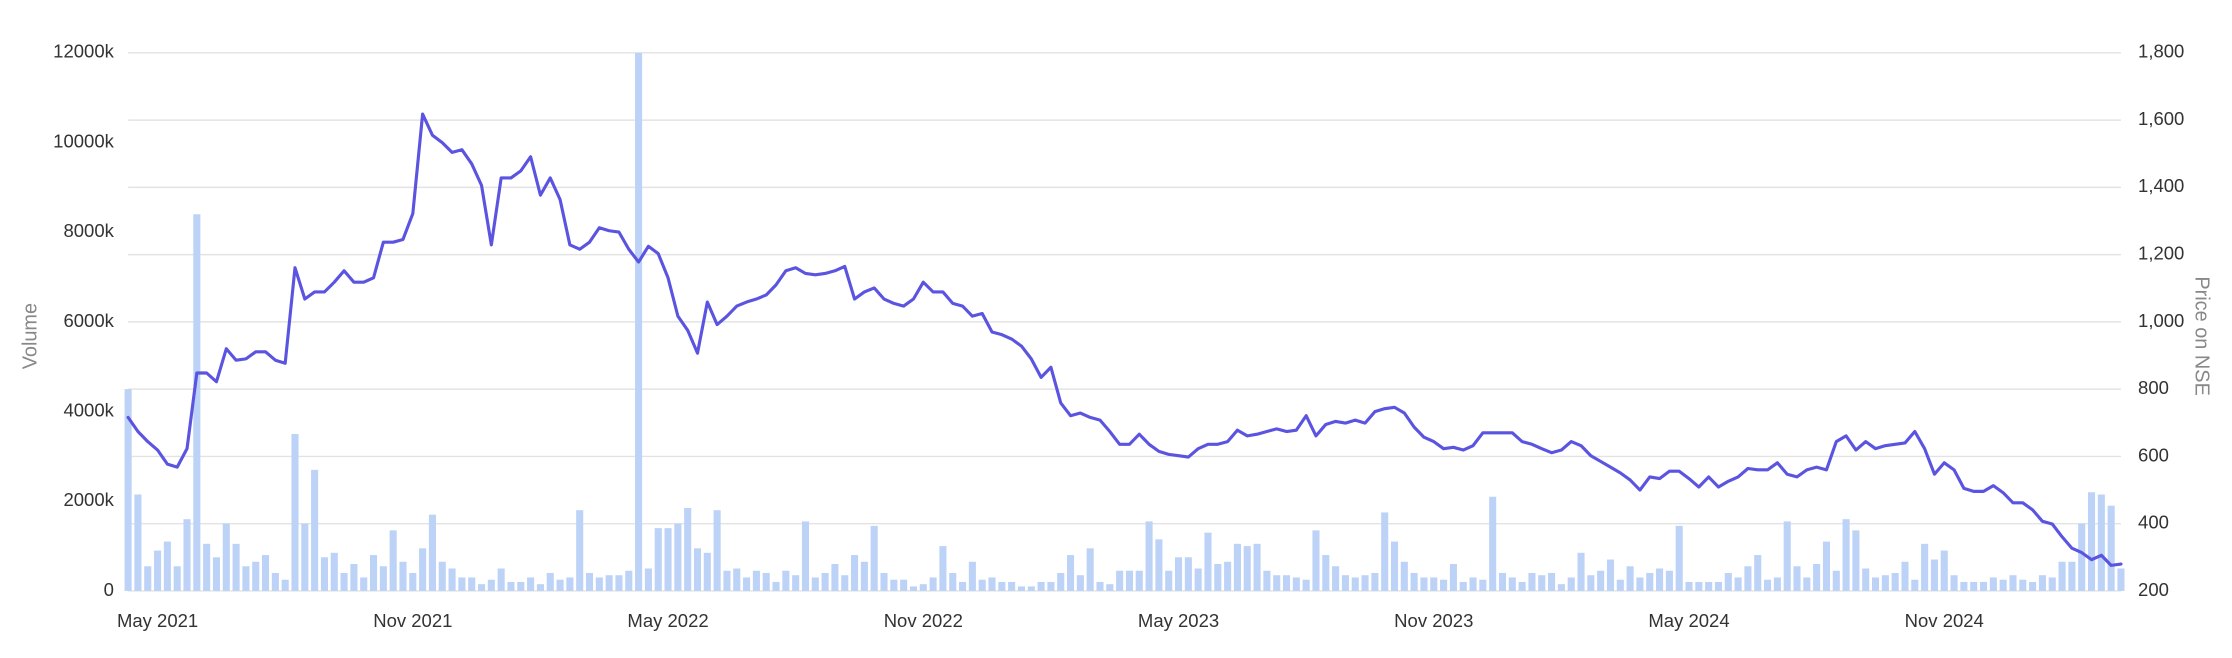 Image resolution: width=2232 pixels, height=658 pixels. What do you see at coordinates (109, 589) in the screenshot?
I see `y-tick-label: 0` at bounding box center [109, 589].